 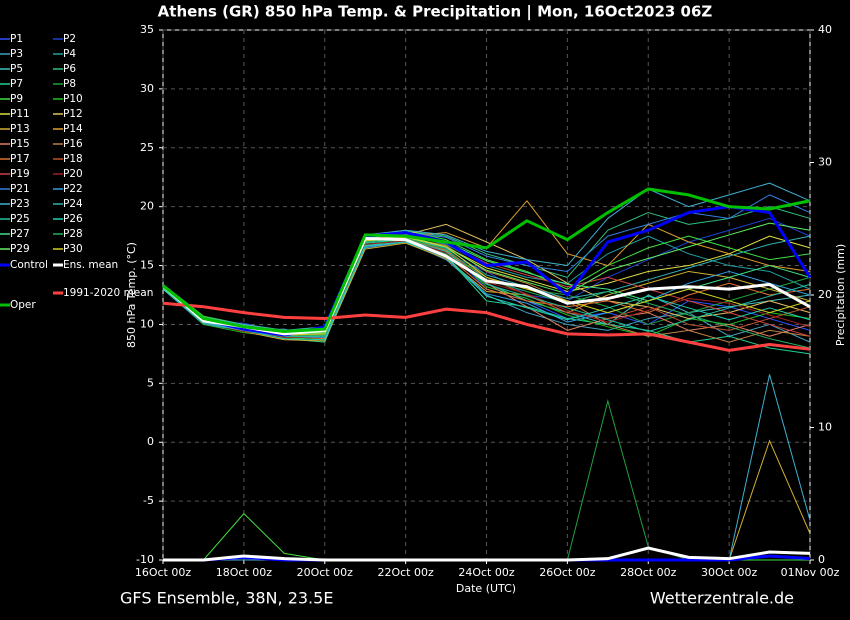 I want to click on legend-label: P28, so click(x=73, y=234).